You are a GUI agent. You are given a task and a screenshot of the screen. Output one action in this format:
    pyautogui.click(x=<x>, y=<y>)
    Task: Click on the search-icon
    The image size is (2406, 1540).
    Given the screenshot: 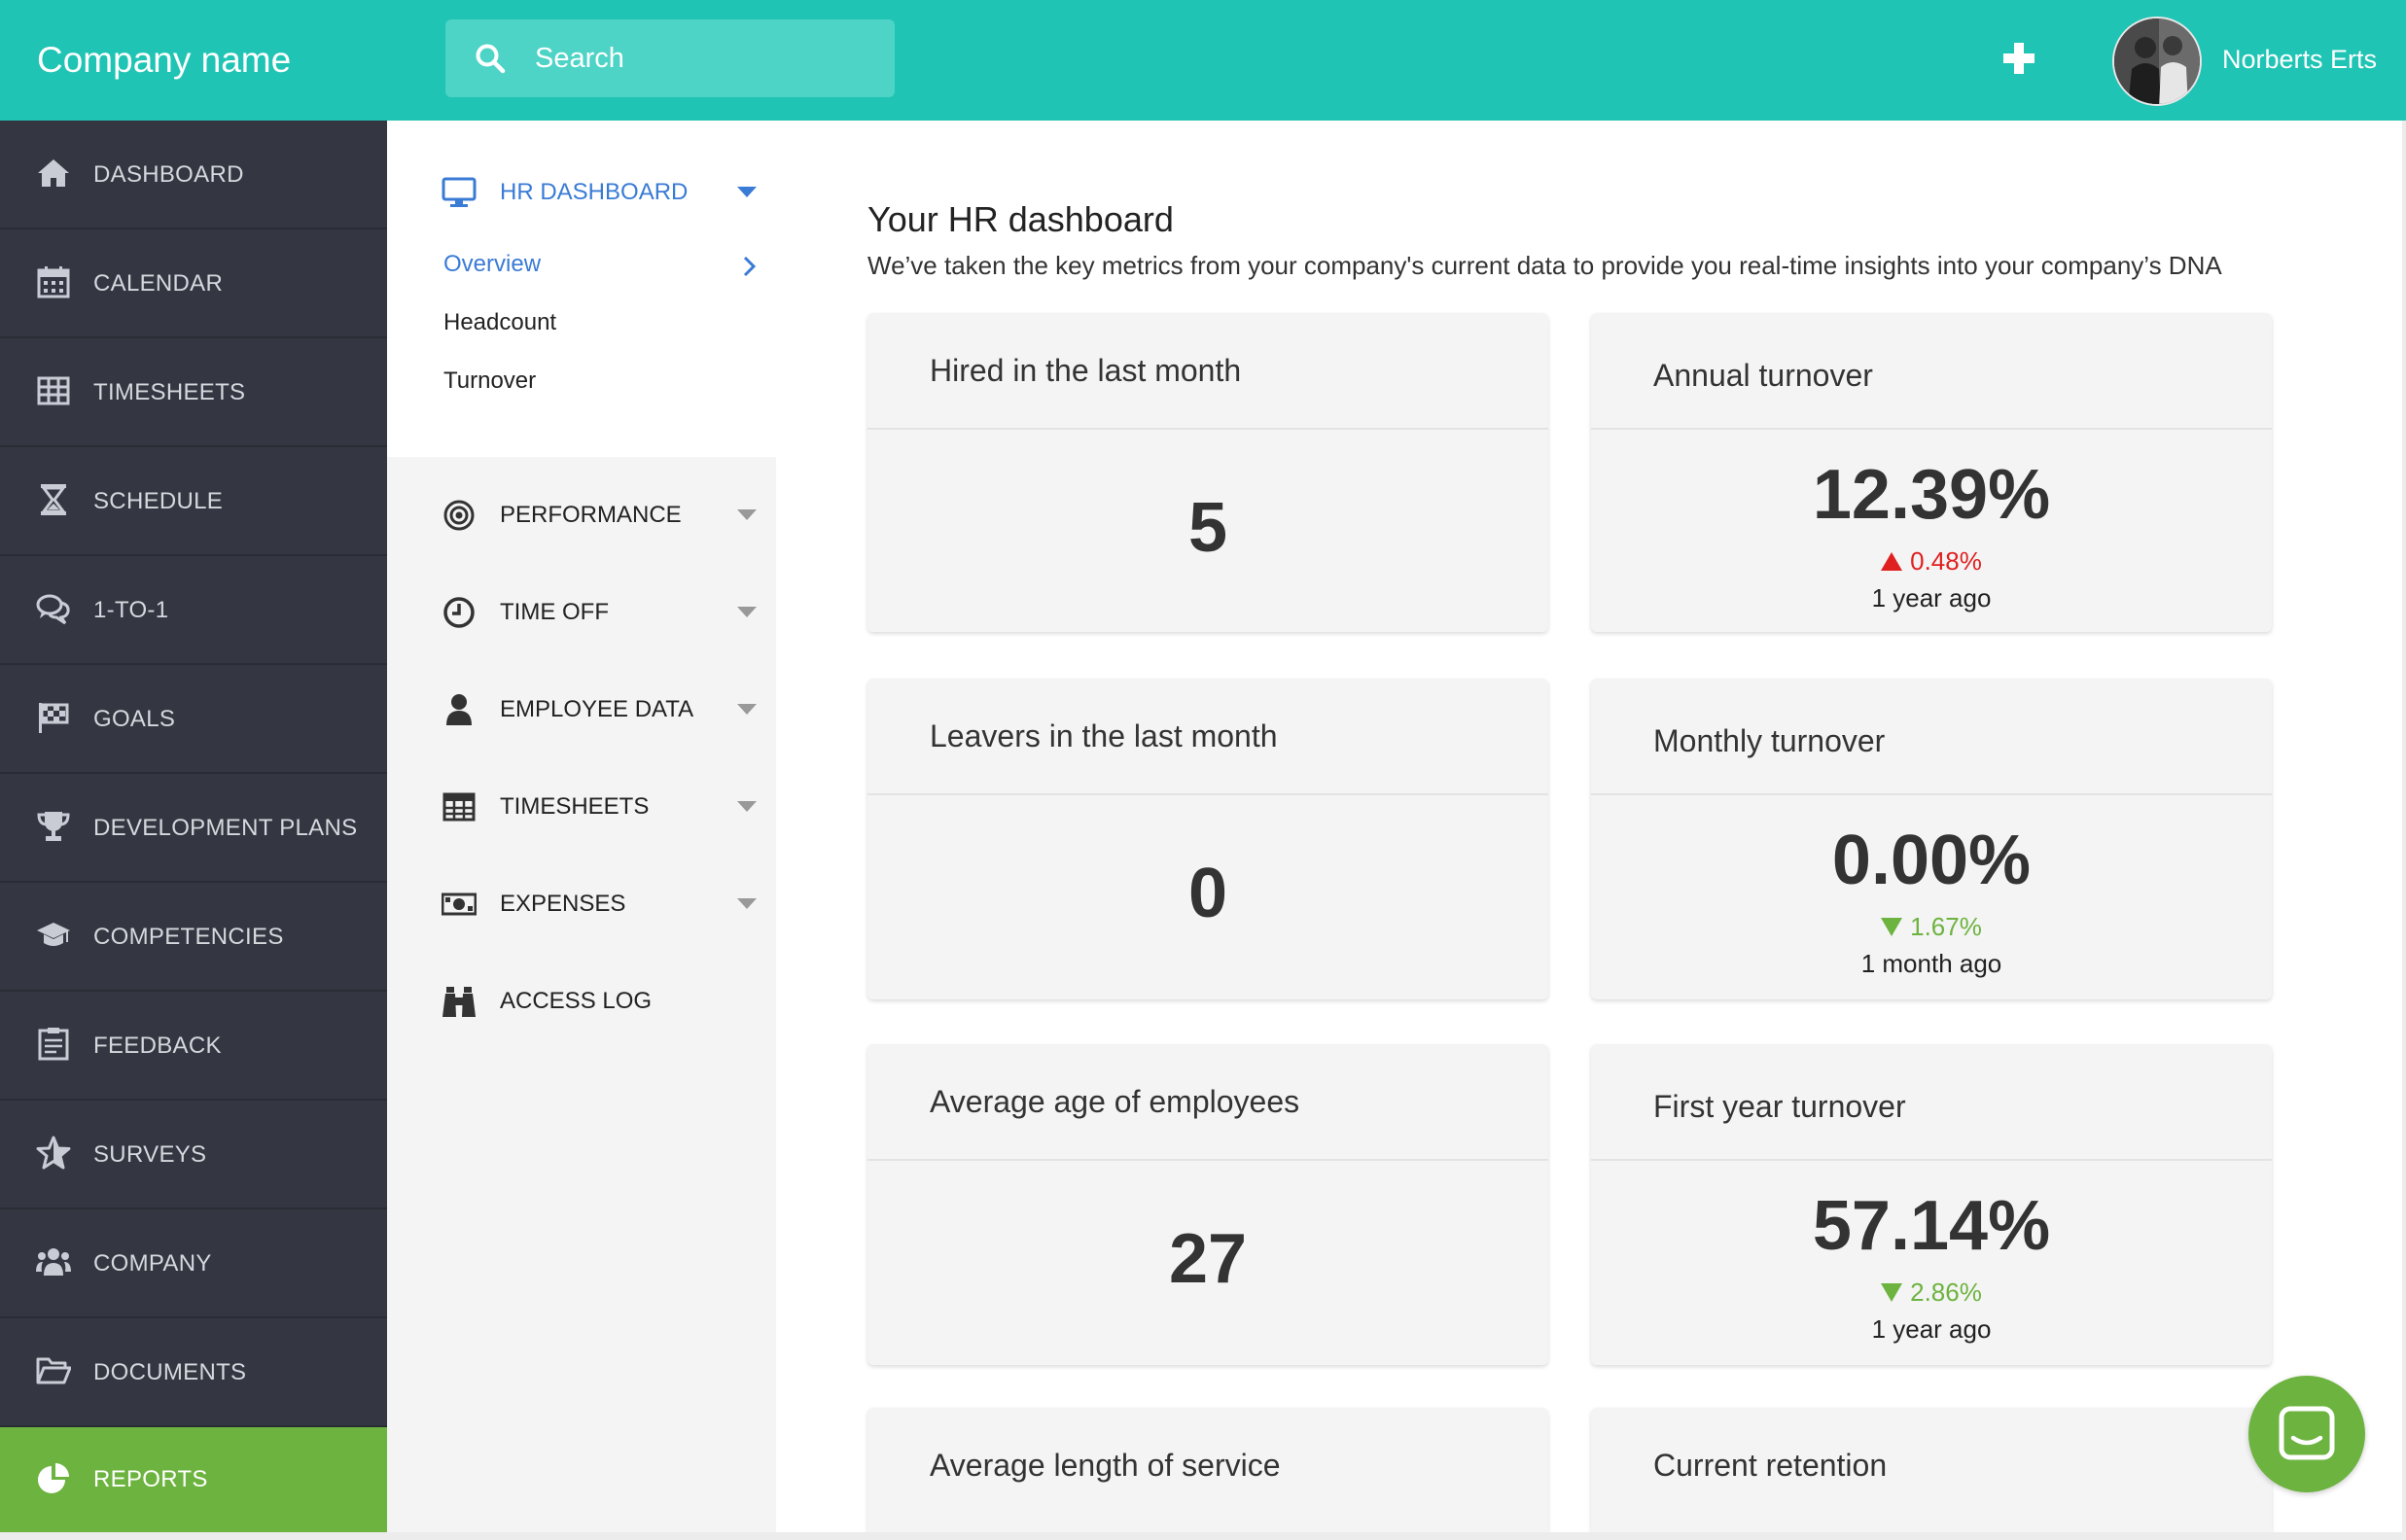 What is the action you would take?
    pyautogui.click(x=491, y=59)
    